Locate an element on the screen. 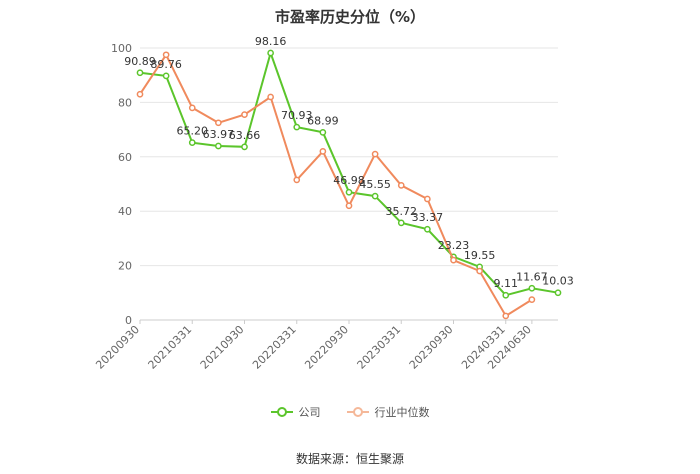 Image resolution: width=700 pixels, height=474 pixels. data-label: 46.98 is located at coordinates (349, 180).